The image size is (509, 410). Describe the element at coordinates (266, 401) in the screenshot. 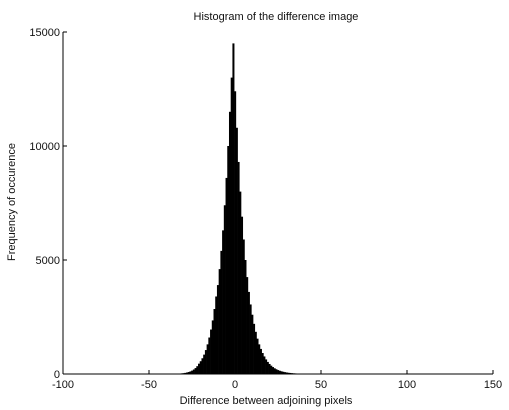

I see `x-axis-label: Difference between adjoining pixels` at that location.